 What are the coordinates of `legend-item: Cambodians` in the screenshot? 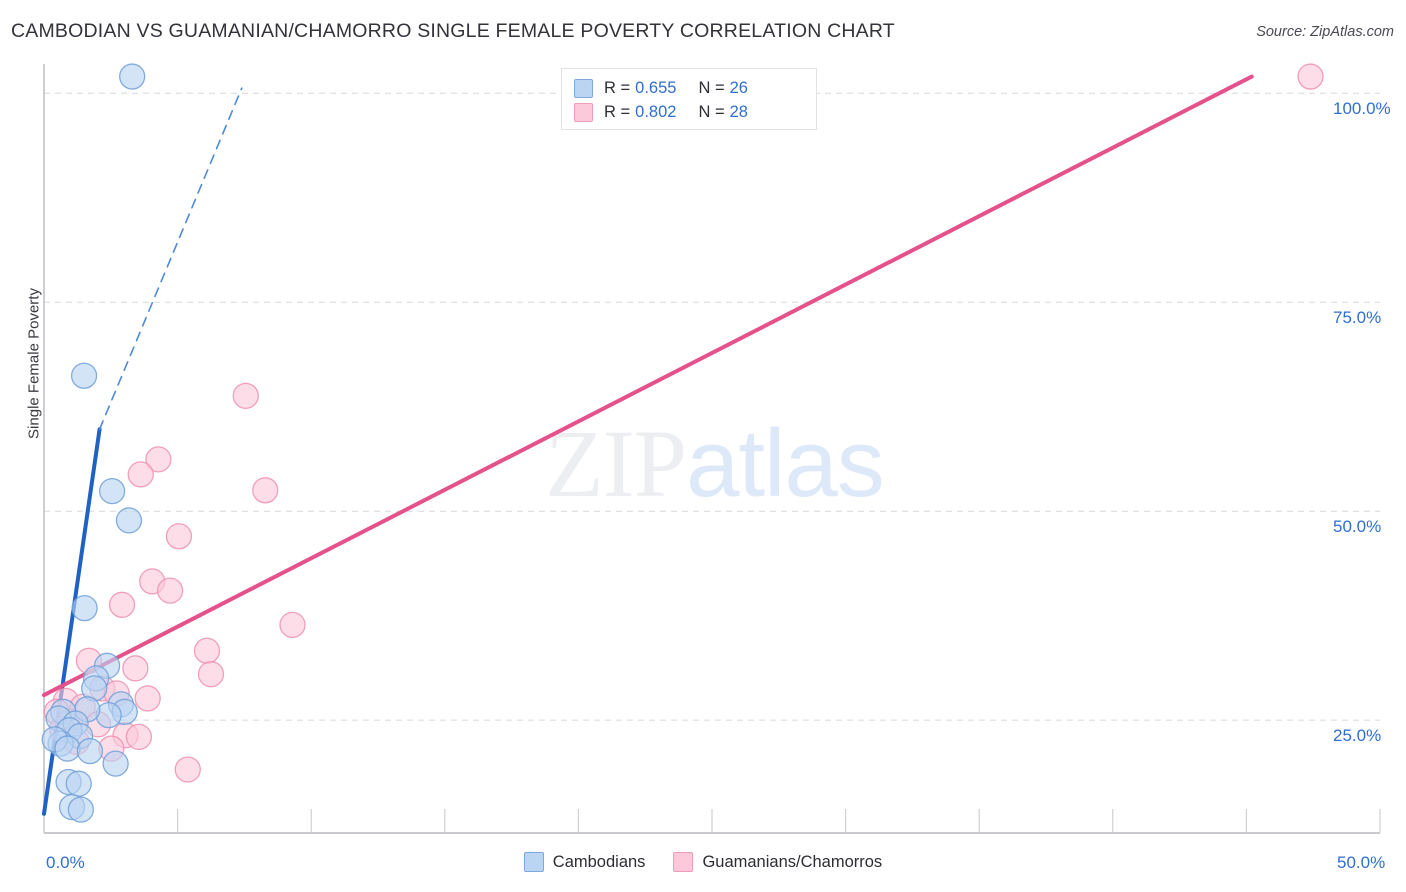 It's located at (584, 862).